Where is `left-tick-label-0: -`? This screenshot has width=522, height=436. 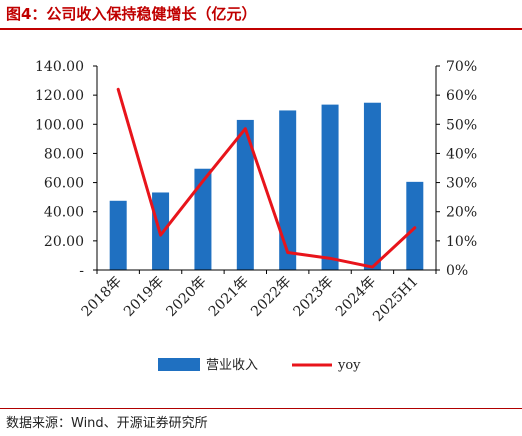 left-tick-label-0: - is located at coordinates (81, 271).